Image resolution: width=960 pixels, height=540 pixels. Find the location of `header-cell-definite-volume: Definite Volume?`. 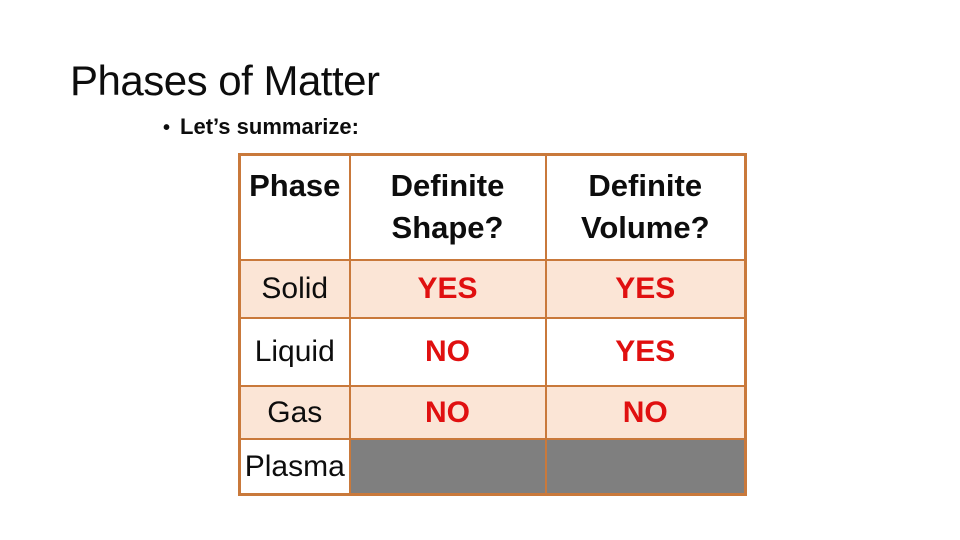

header-cell-definite-volume: Definite Volume? is located at coordinates (645, 207).